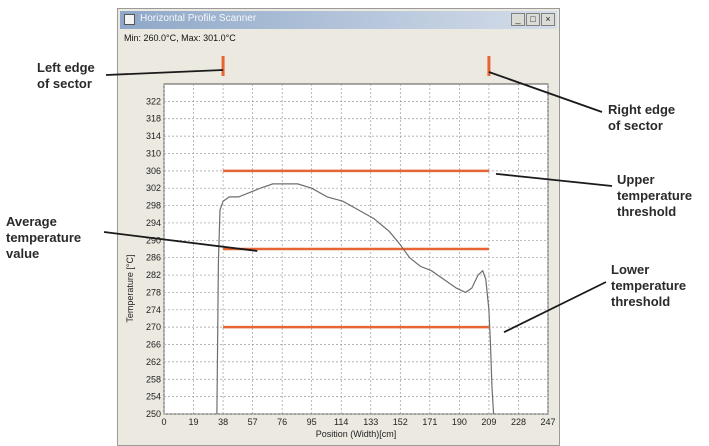 This screenshot has width=709, height=446. Describe the element at coordinates (649, 285) in the screenshot. I see `callout-lower-threshold: Lower temperature threshold` at that location.